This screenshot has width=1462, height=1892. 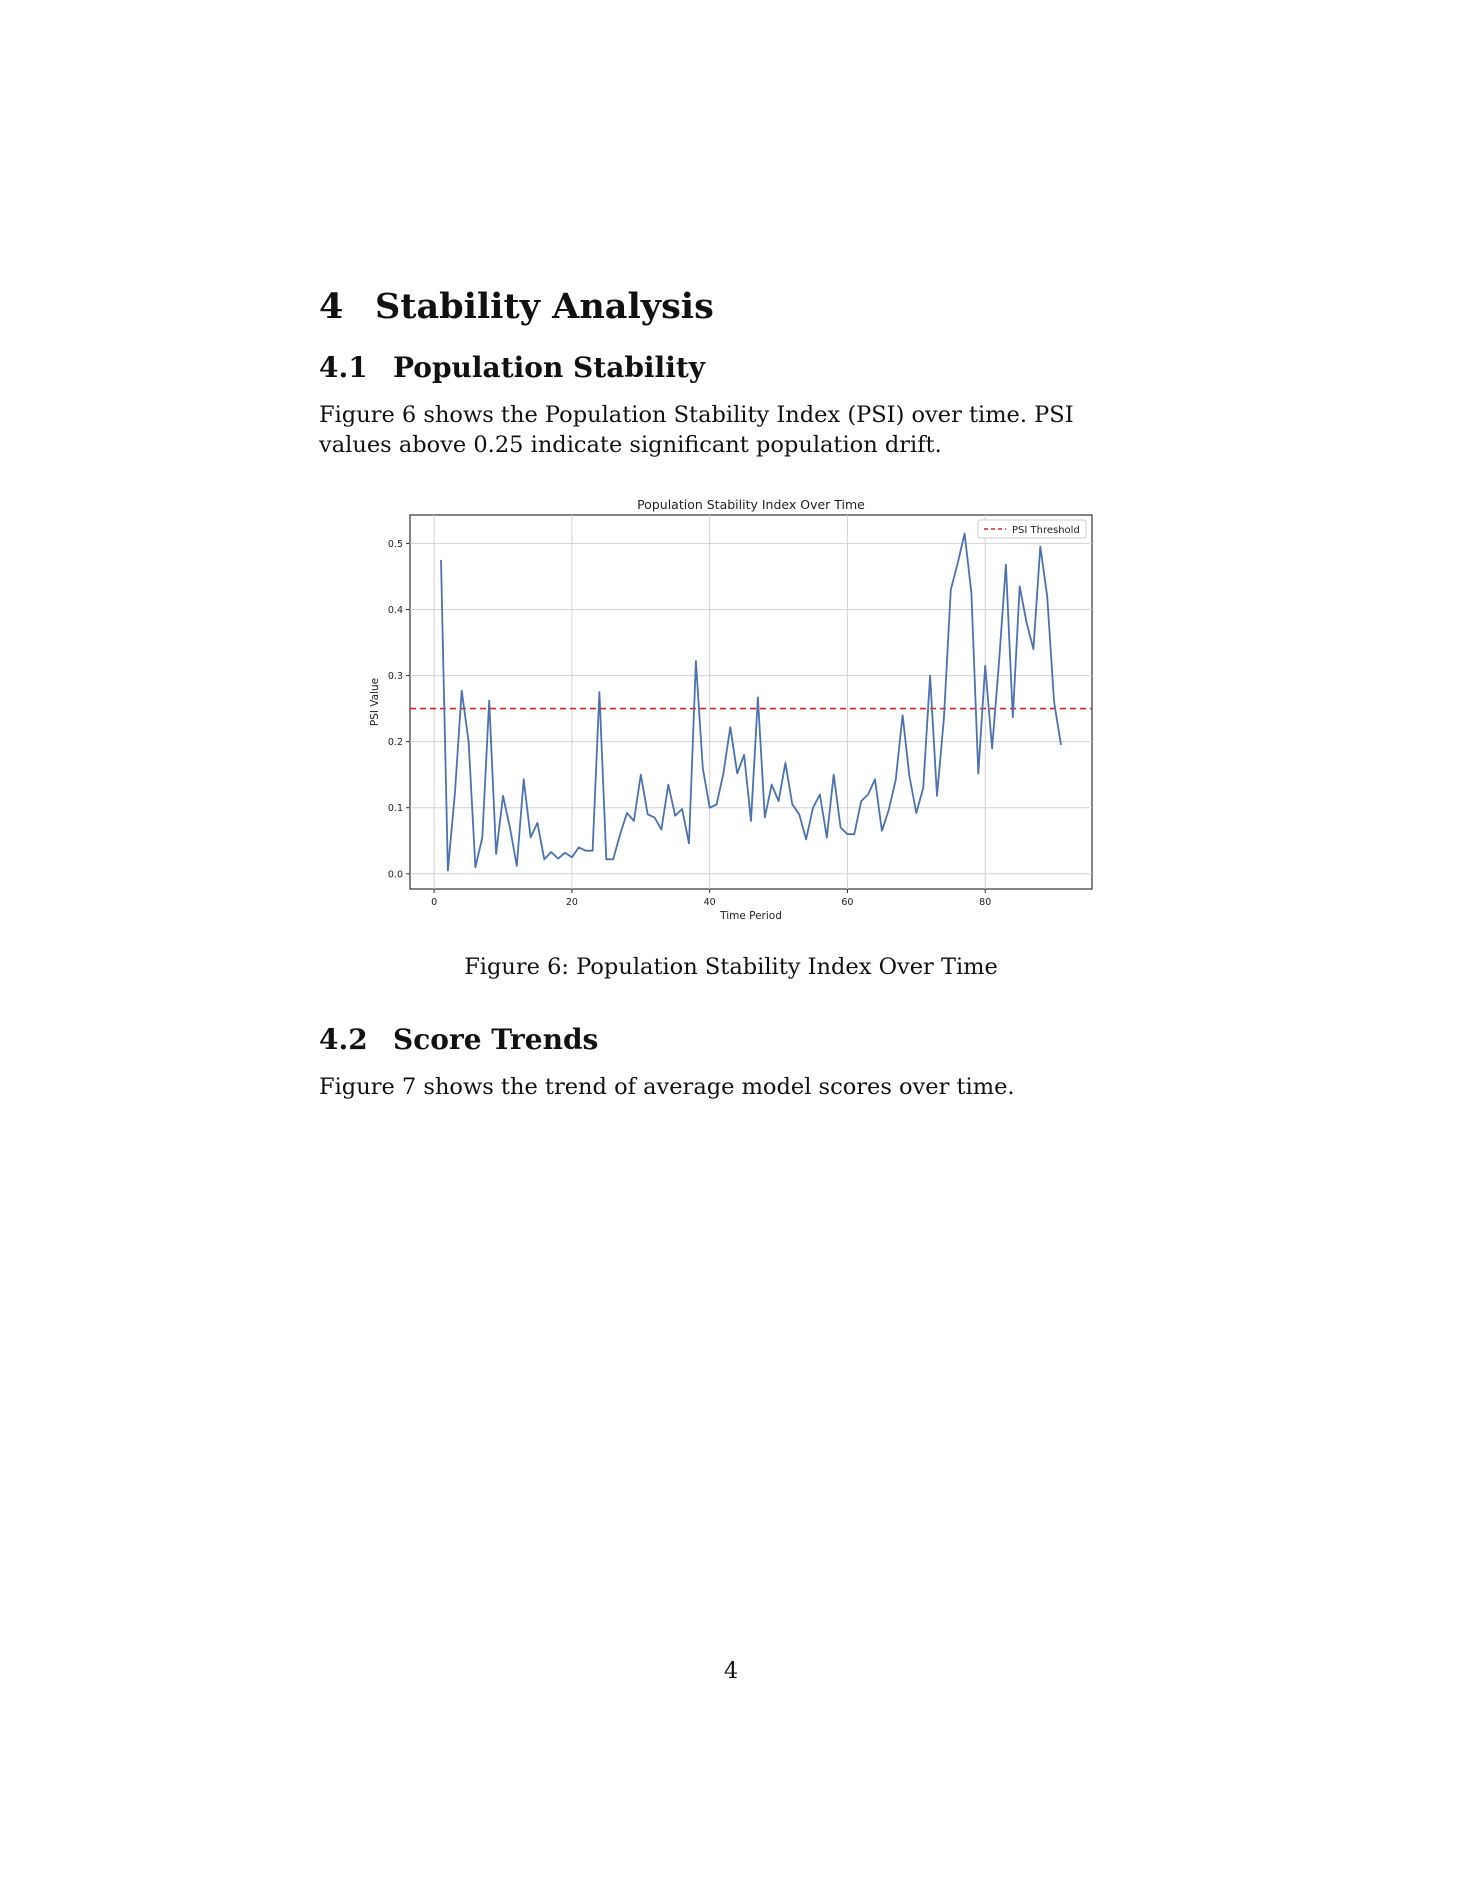 I want to click on x-tick-label: 0, so click(x=434, y=902).